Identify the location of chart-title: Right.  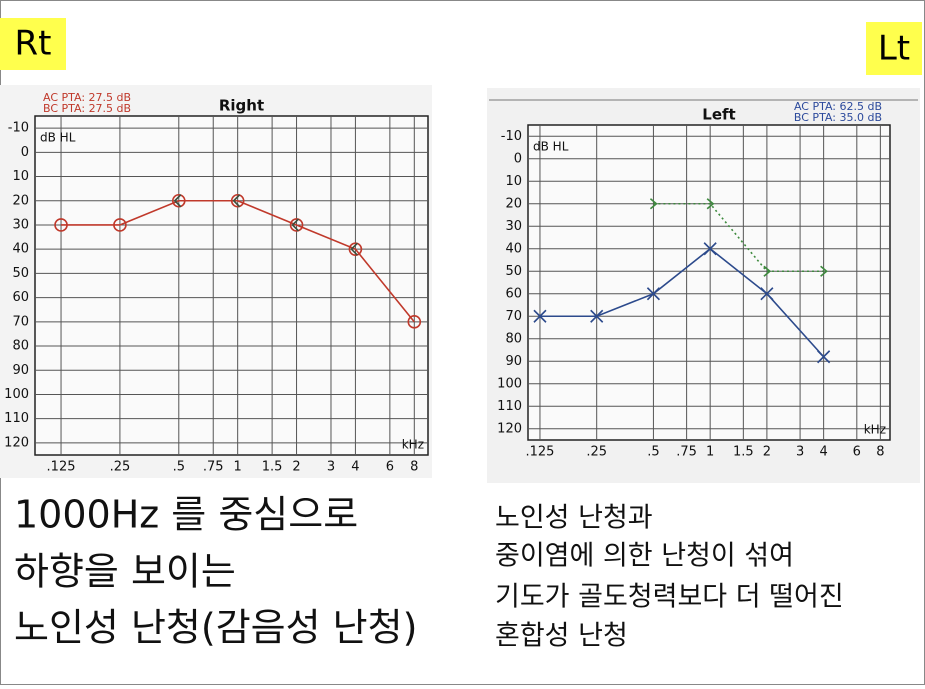
(241, 106).